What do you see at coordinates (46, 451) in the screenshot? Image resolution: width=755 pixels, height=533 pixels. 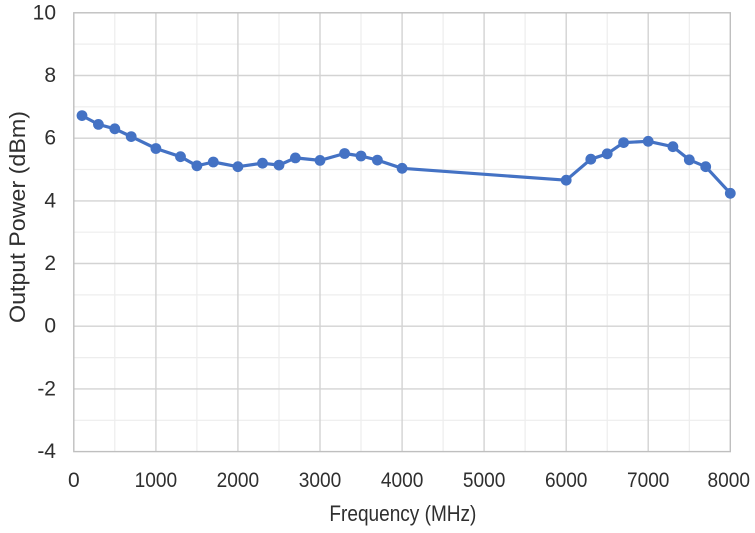 I see `svg-text: -4` at bounding box center [46, 451].